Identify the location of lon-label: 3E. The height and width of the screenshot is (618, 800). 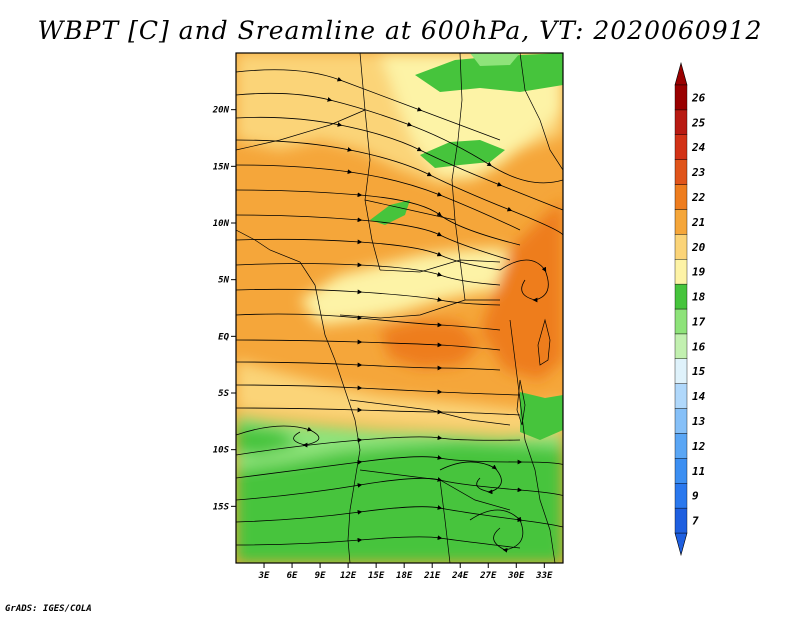
(264, 576).